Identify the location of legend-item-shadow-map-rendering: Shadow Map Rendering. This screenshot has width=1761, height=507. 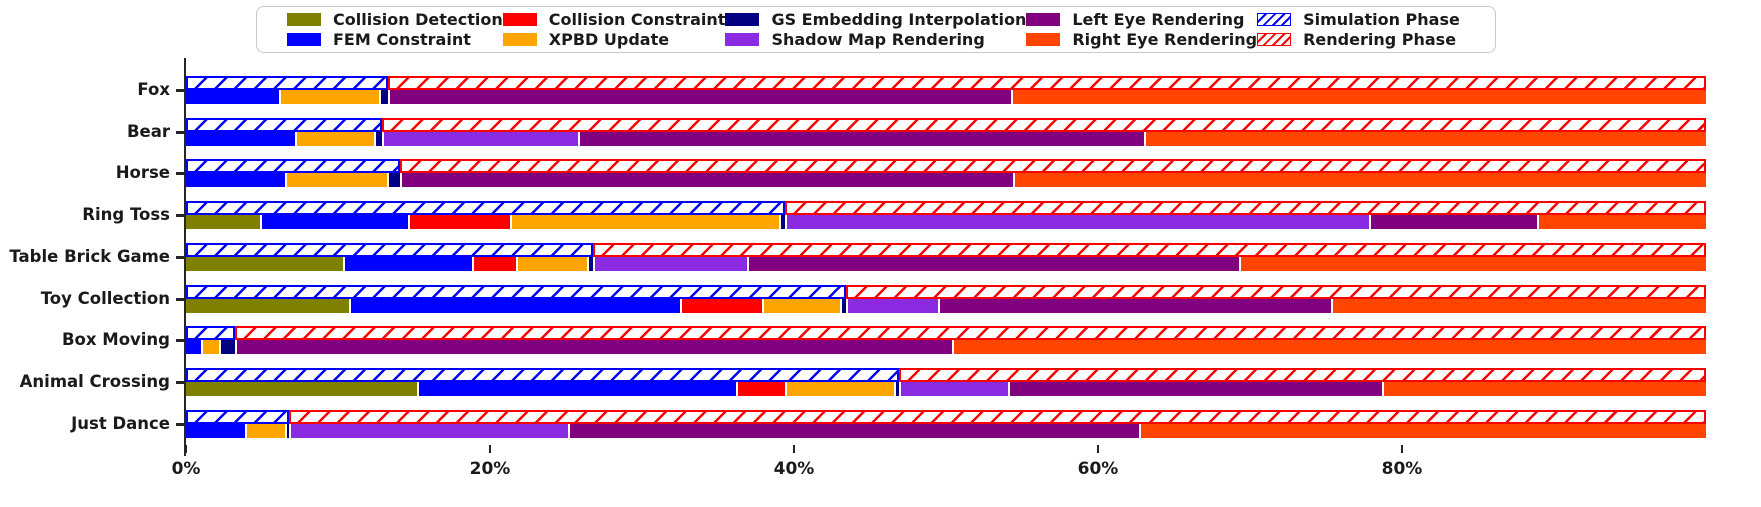
(875, 39).